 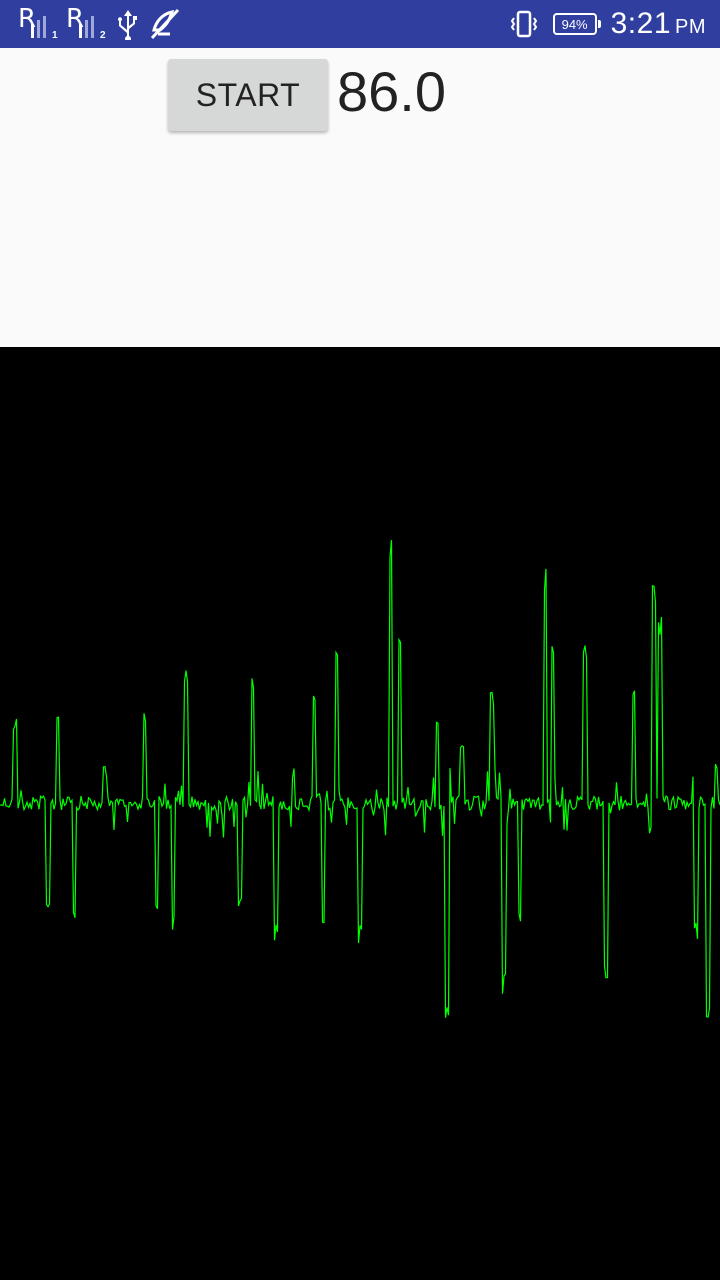 I want to click on clock-time: 3:21, so click(x=640, y=23).